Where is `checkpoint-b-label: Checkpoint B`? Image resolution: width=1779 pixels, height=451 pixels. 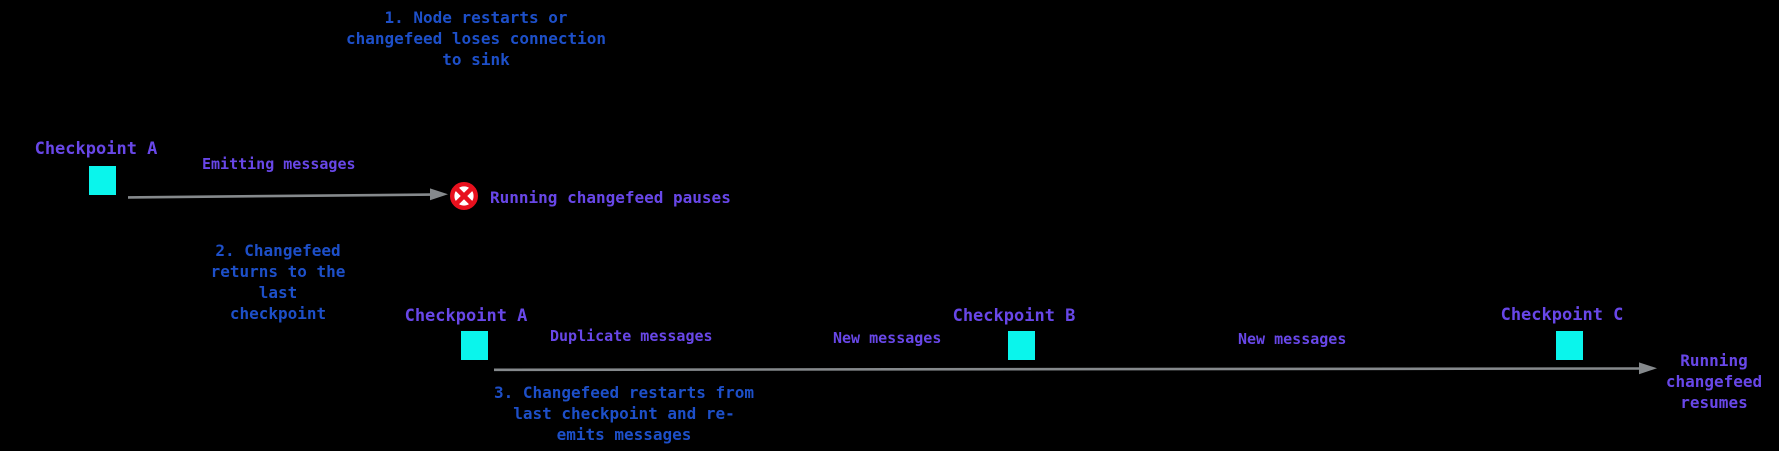 checkpoint-b-label: Checkpoint B is located at coordinates (1014, 316).